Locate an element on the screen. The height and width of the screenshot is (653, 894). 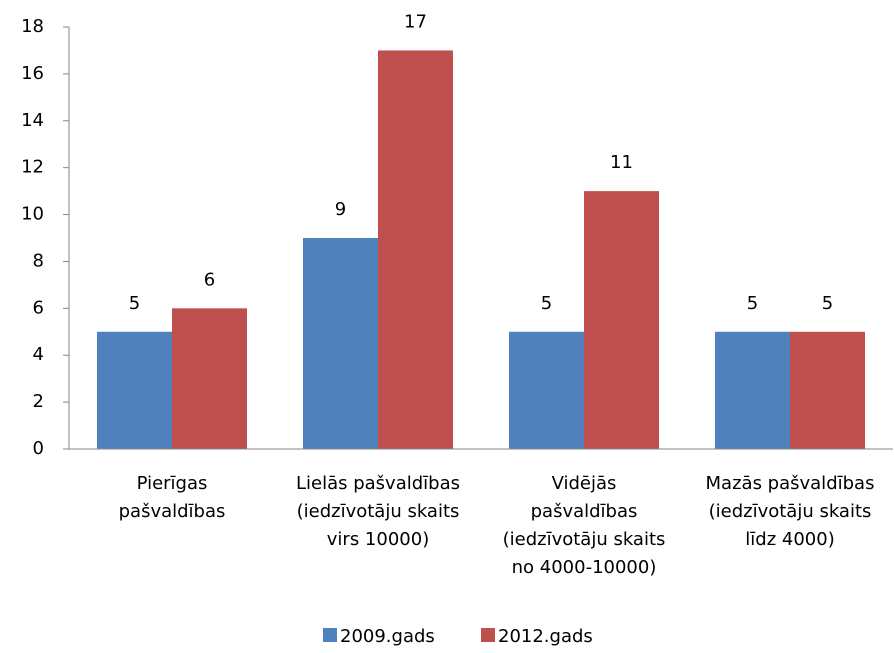
y-tick-label: 2 is located at coordinates (38, 401).